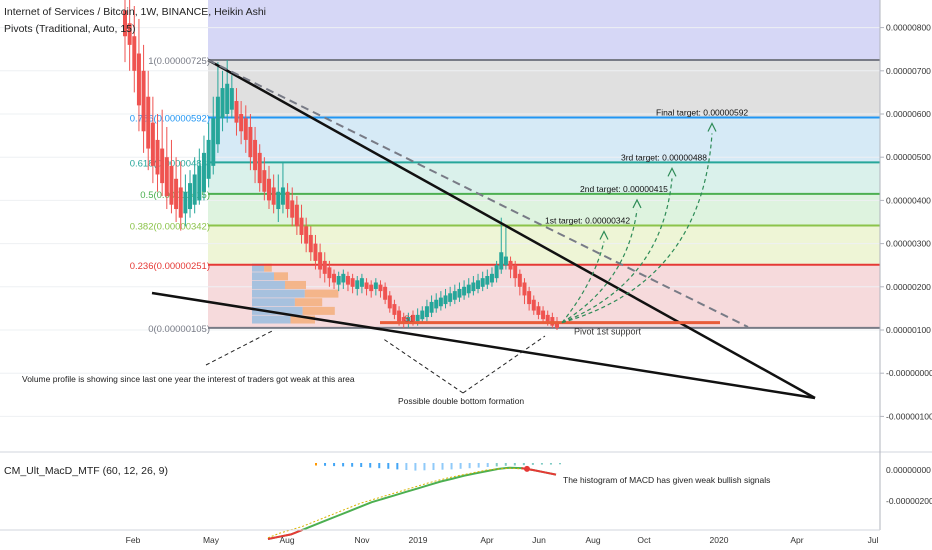 The height and width of the screenshot is (550, 932). I want to click on signal-line, so click(412, 503).